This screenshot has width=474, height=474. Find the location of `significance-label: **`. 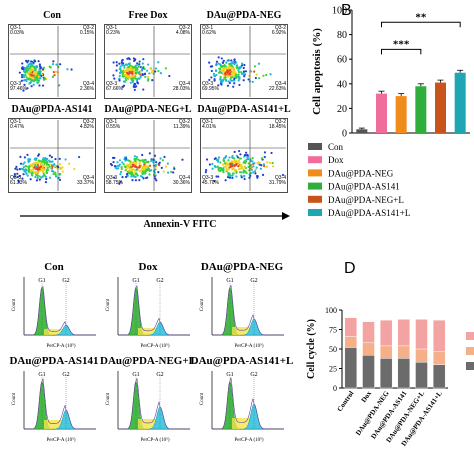

significance-label: ** is located at coordinates (421, 17).